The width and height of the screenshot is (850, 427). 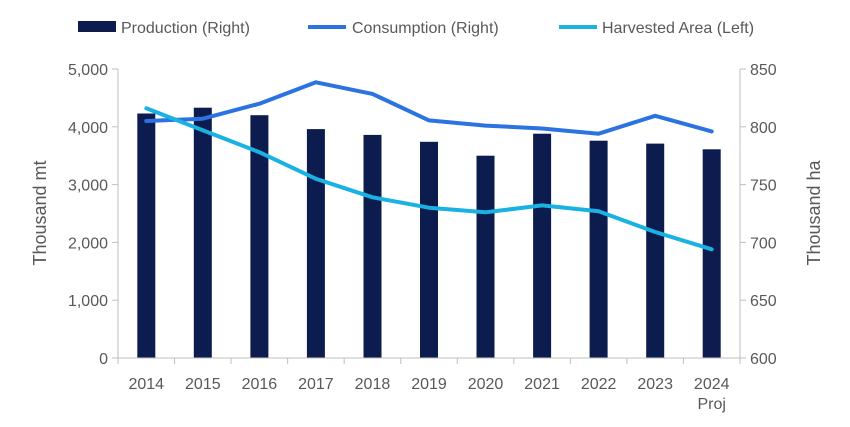 I want to click on x-tick-label: 2024, so click(x=712, y=384).